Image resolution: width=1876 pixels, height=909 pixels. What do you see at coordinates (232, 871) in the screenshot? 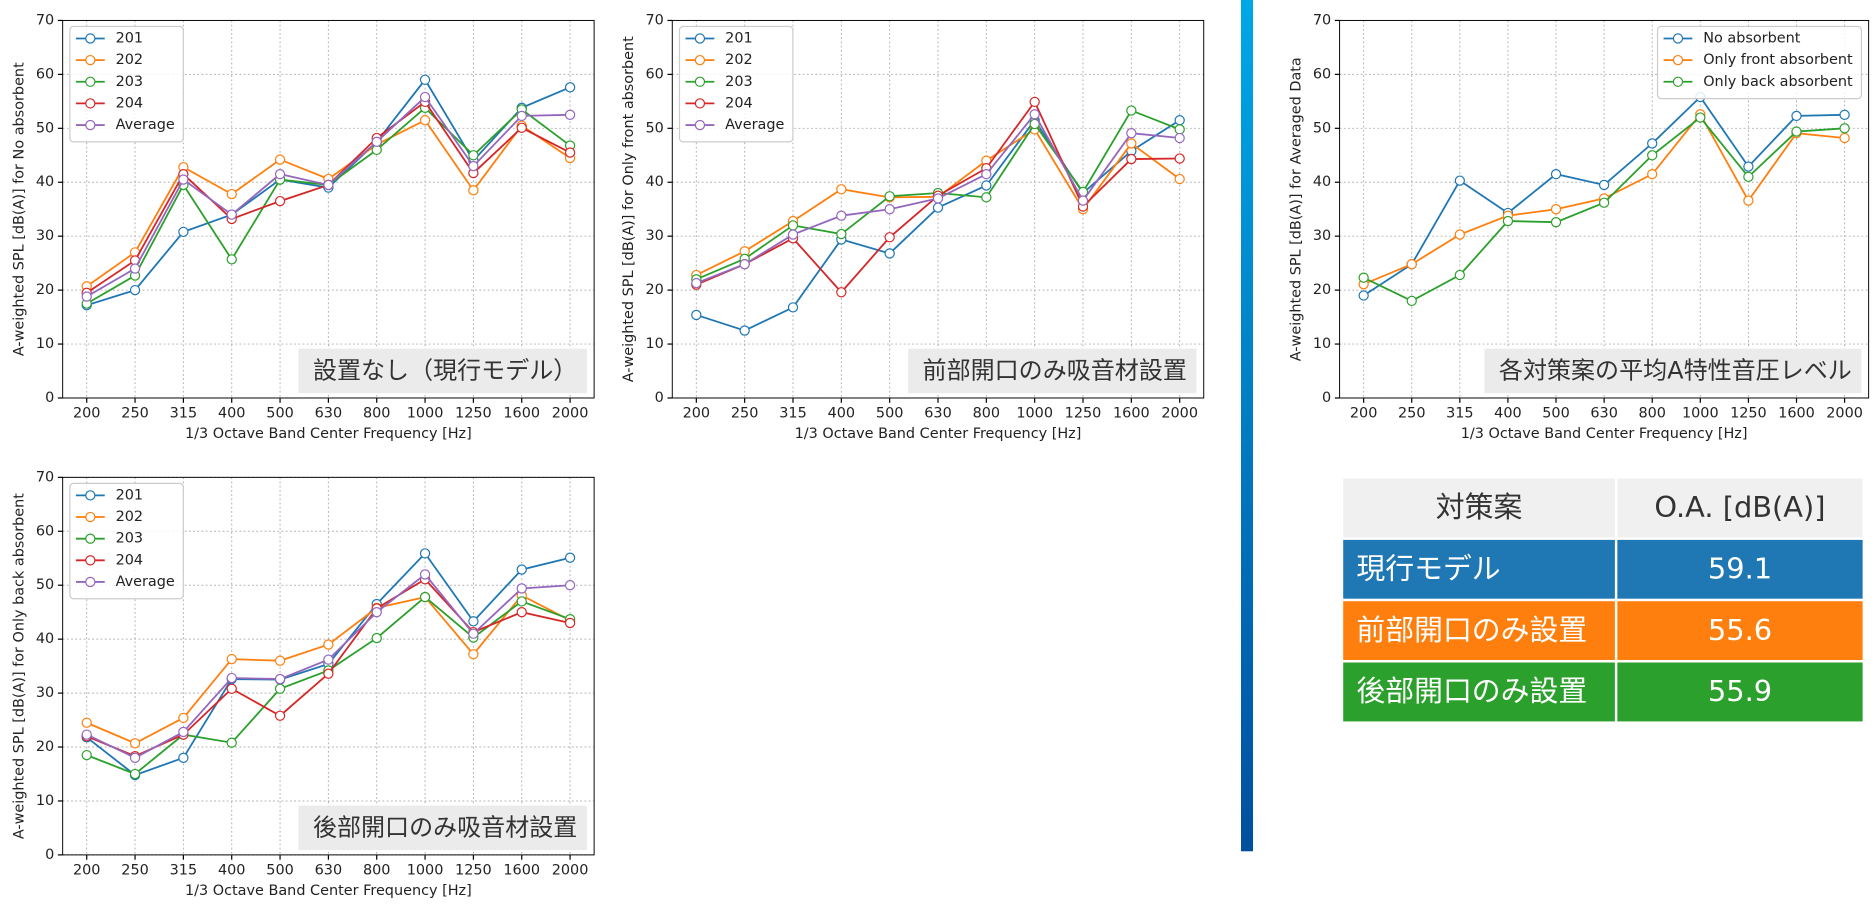
I see `x-tick-label: 400` at bounding box center [232, 871].